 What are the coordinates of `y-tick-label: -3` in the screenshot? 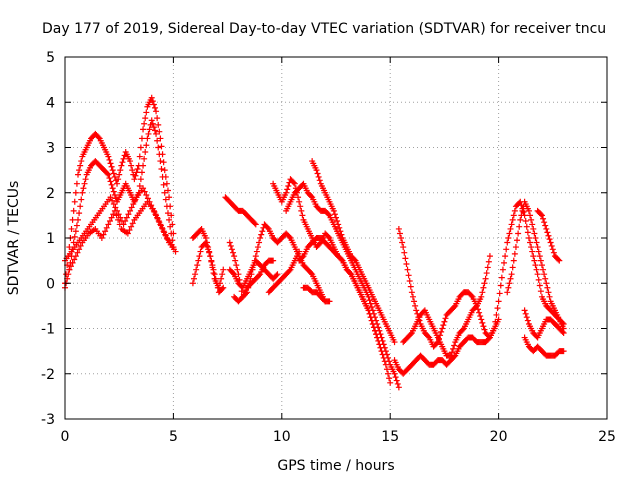 It's located at (48, 420).